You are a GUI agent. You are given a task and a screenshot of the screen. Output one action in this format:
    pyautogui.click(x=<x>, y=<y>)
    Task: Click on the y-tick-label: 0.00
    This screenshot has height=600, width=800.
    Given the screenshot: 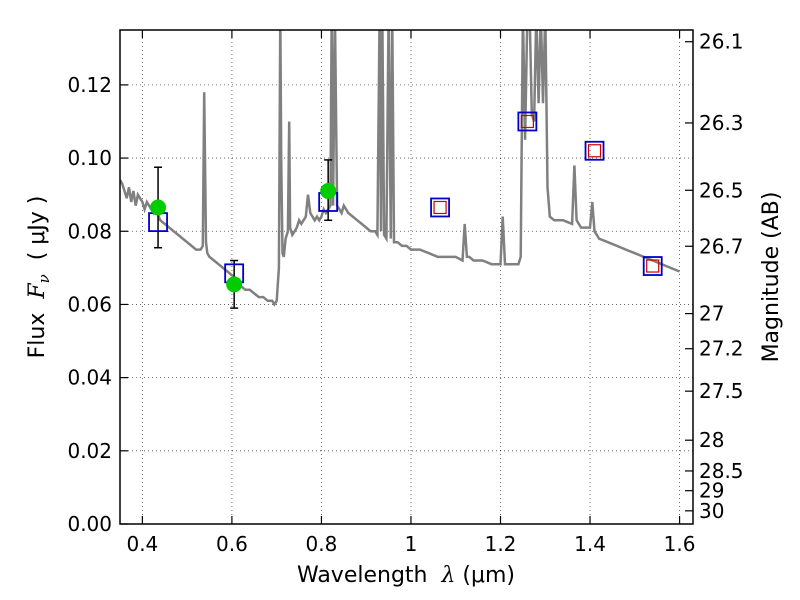 What is the action you would take?
    pyautogui.click(x=89, y=524)
    